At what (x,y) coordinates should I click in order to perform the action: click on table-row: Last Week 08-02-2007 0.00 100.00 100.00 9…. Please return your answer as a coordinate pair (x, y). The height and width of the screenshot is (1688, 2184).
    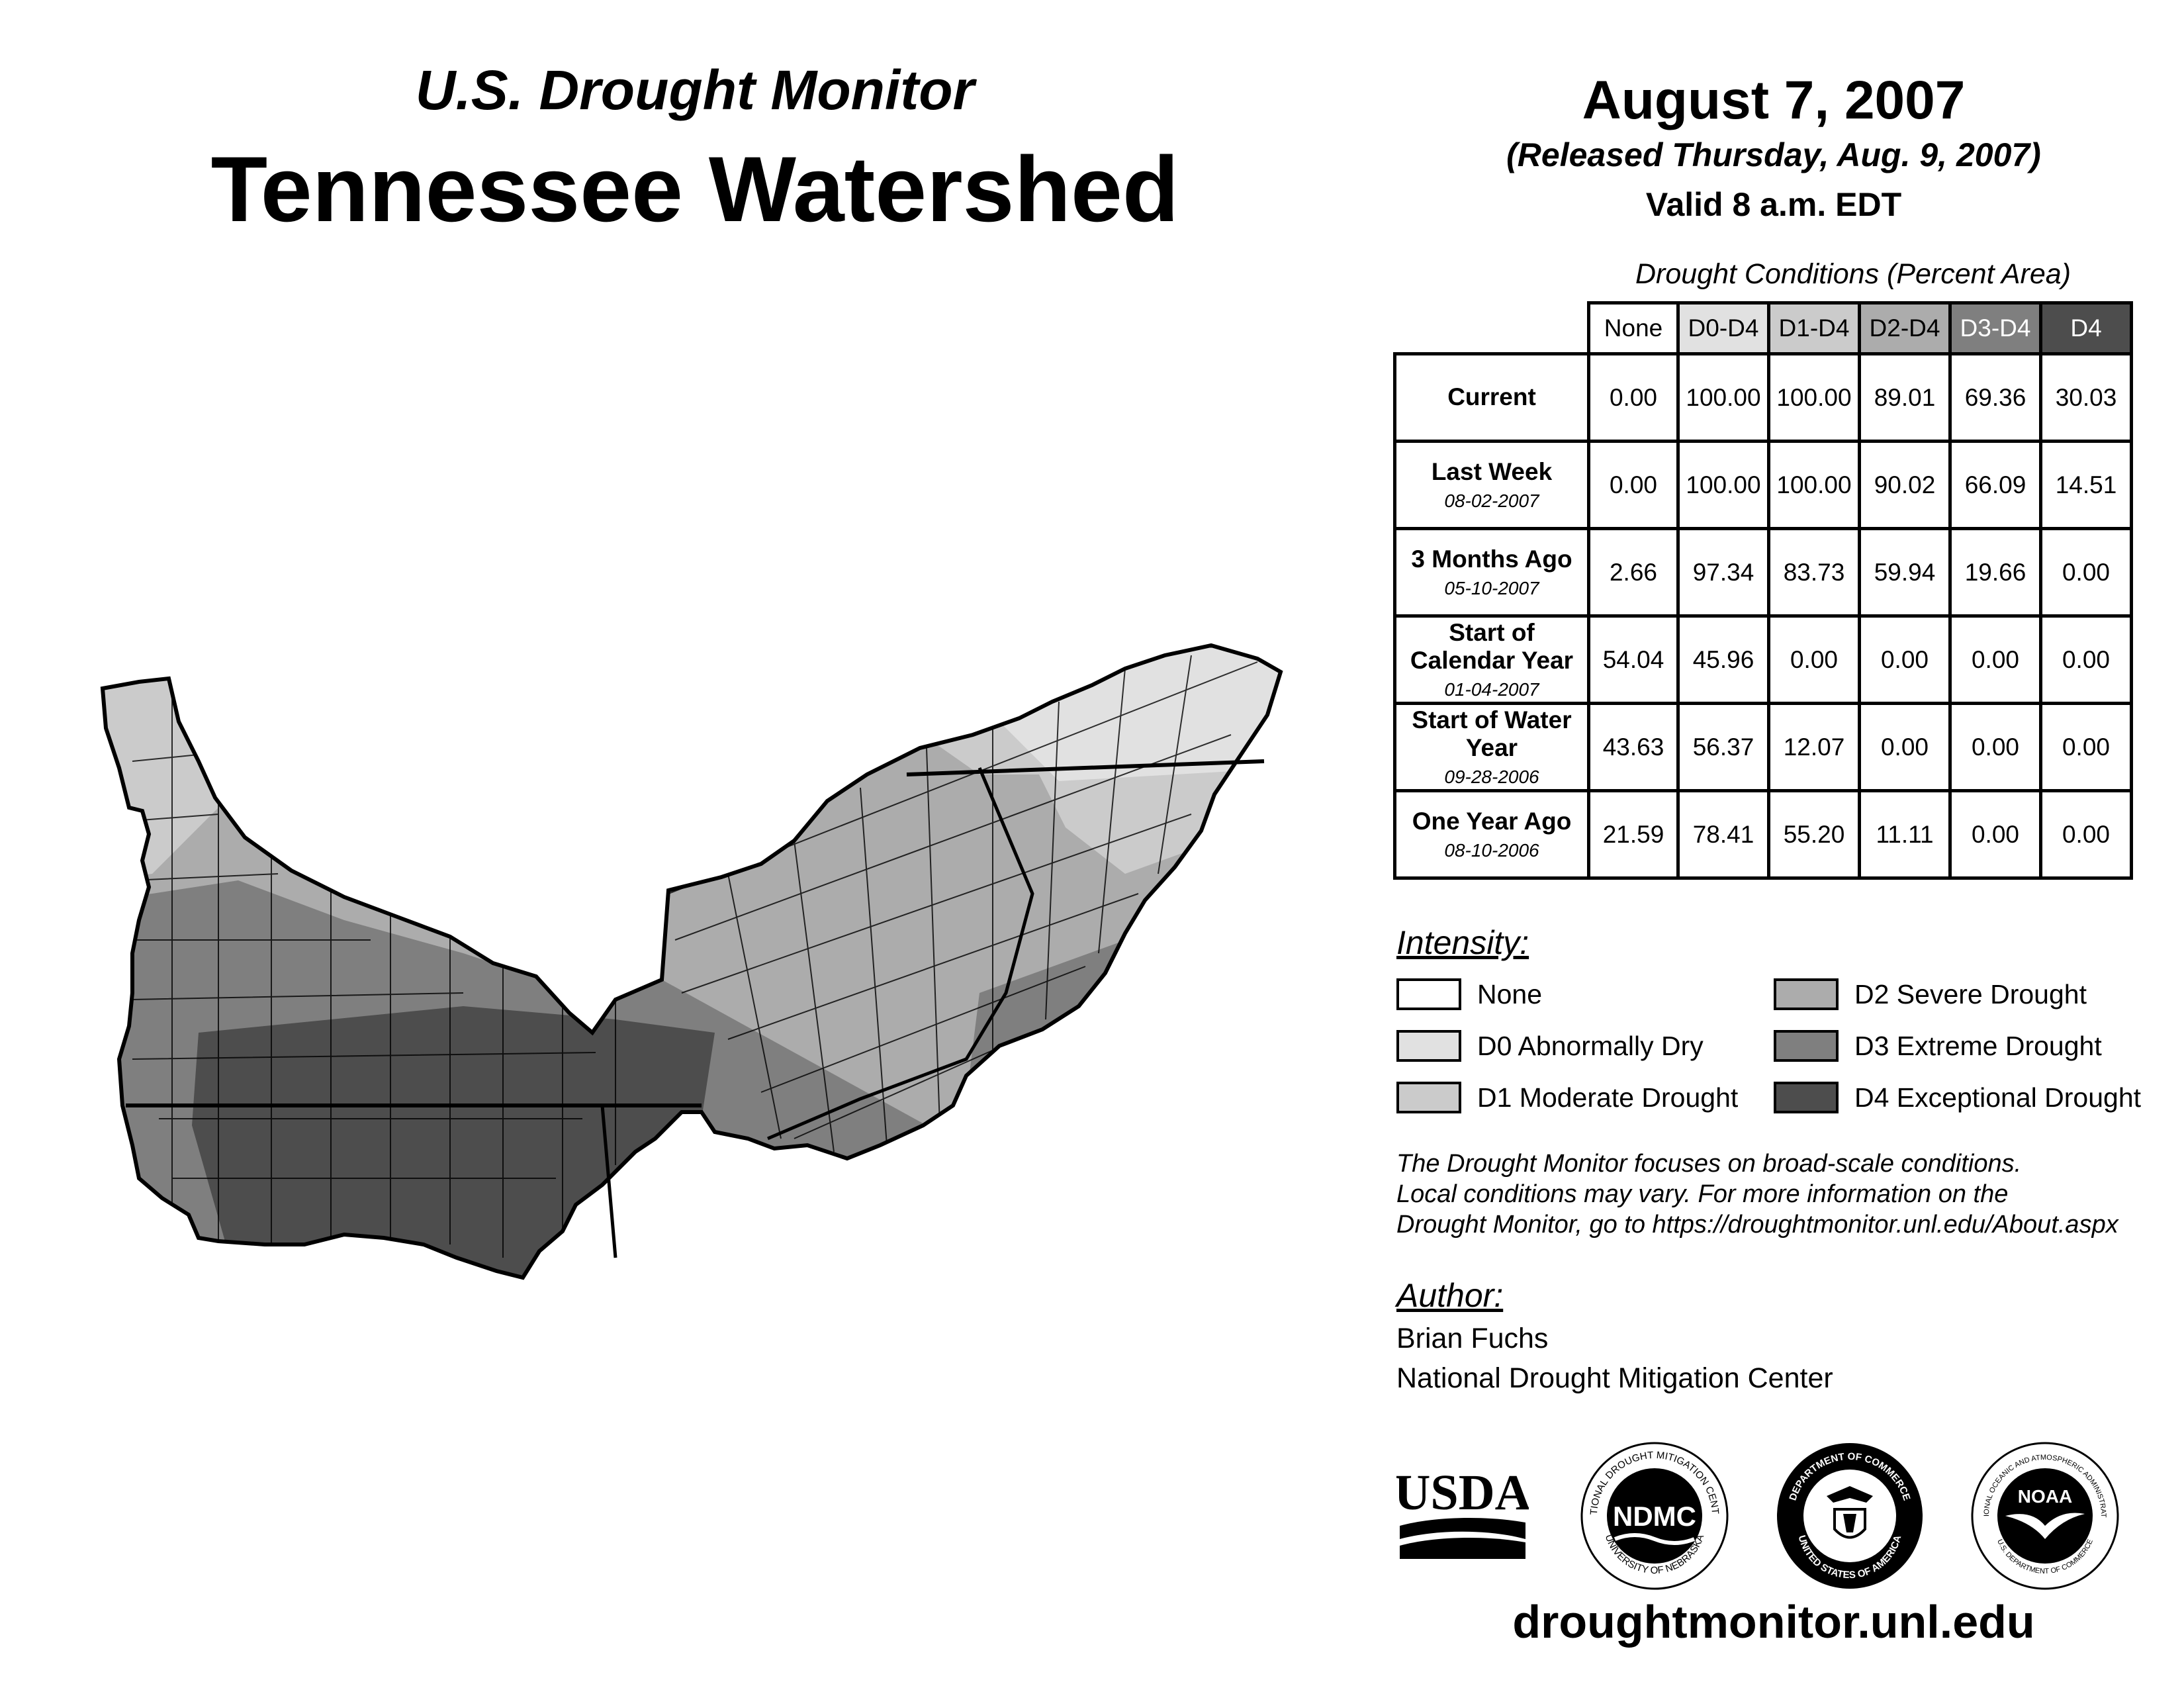
    Looking at the image, I should click on (1763, 485).